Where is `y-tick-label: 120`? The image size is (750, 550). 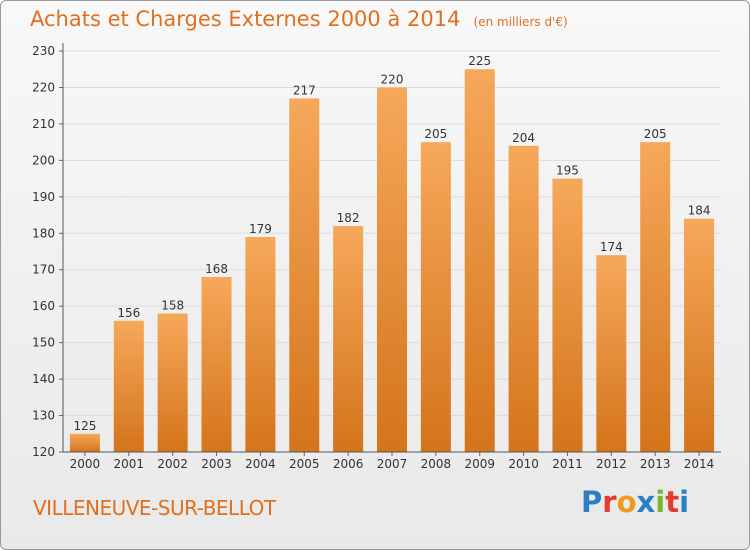 y-tick-label: 120 is located at coordinates (43, 452).